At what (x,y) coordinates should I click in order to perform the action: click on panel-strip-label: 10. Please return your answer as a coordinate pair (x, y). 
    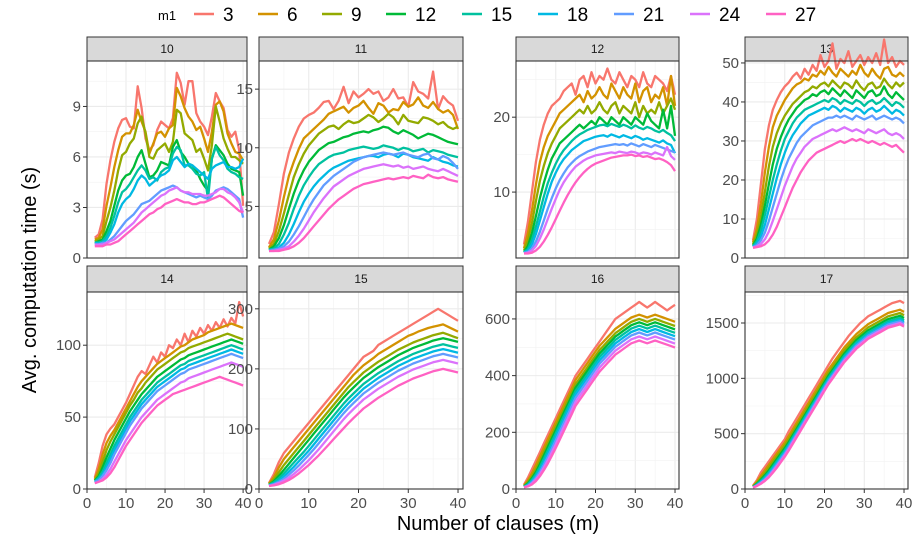
    Looking at the image, I should click on (167, 49).